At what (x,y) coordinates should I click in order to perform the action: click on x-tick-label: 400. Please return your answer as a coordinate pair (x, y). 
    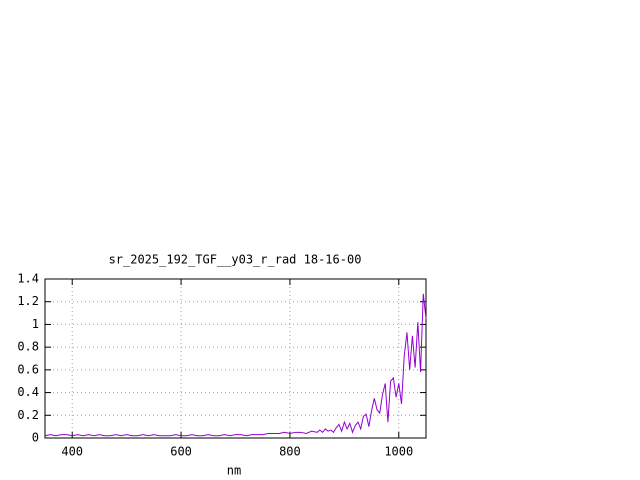
    Looking at the image, I should click on (72, 452).